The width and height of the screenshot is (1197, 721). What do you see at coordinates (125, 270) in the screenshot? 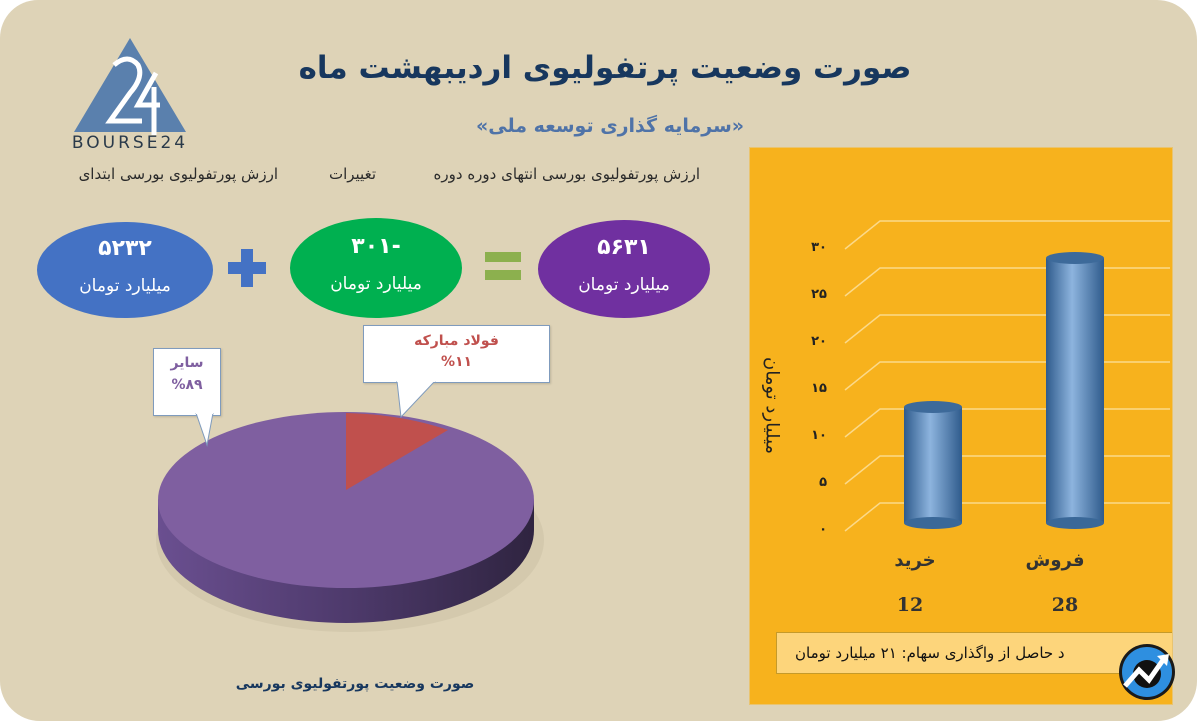
I see `start-value-oval: ۵۲۳۲ میلیارد تومان` at bounding box center [125, 270].